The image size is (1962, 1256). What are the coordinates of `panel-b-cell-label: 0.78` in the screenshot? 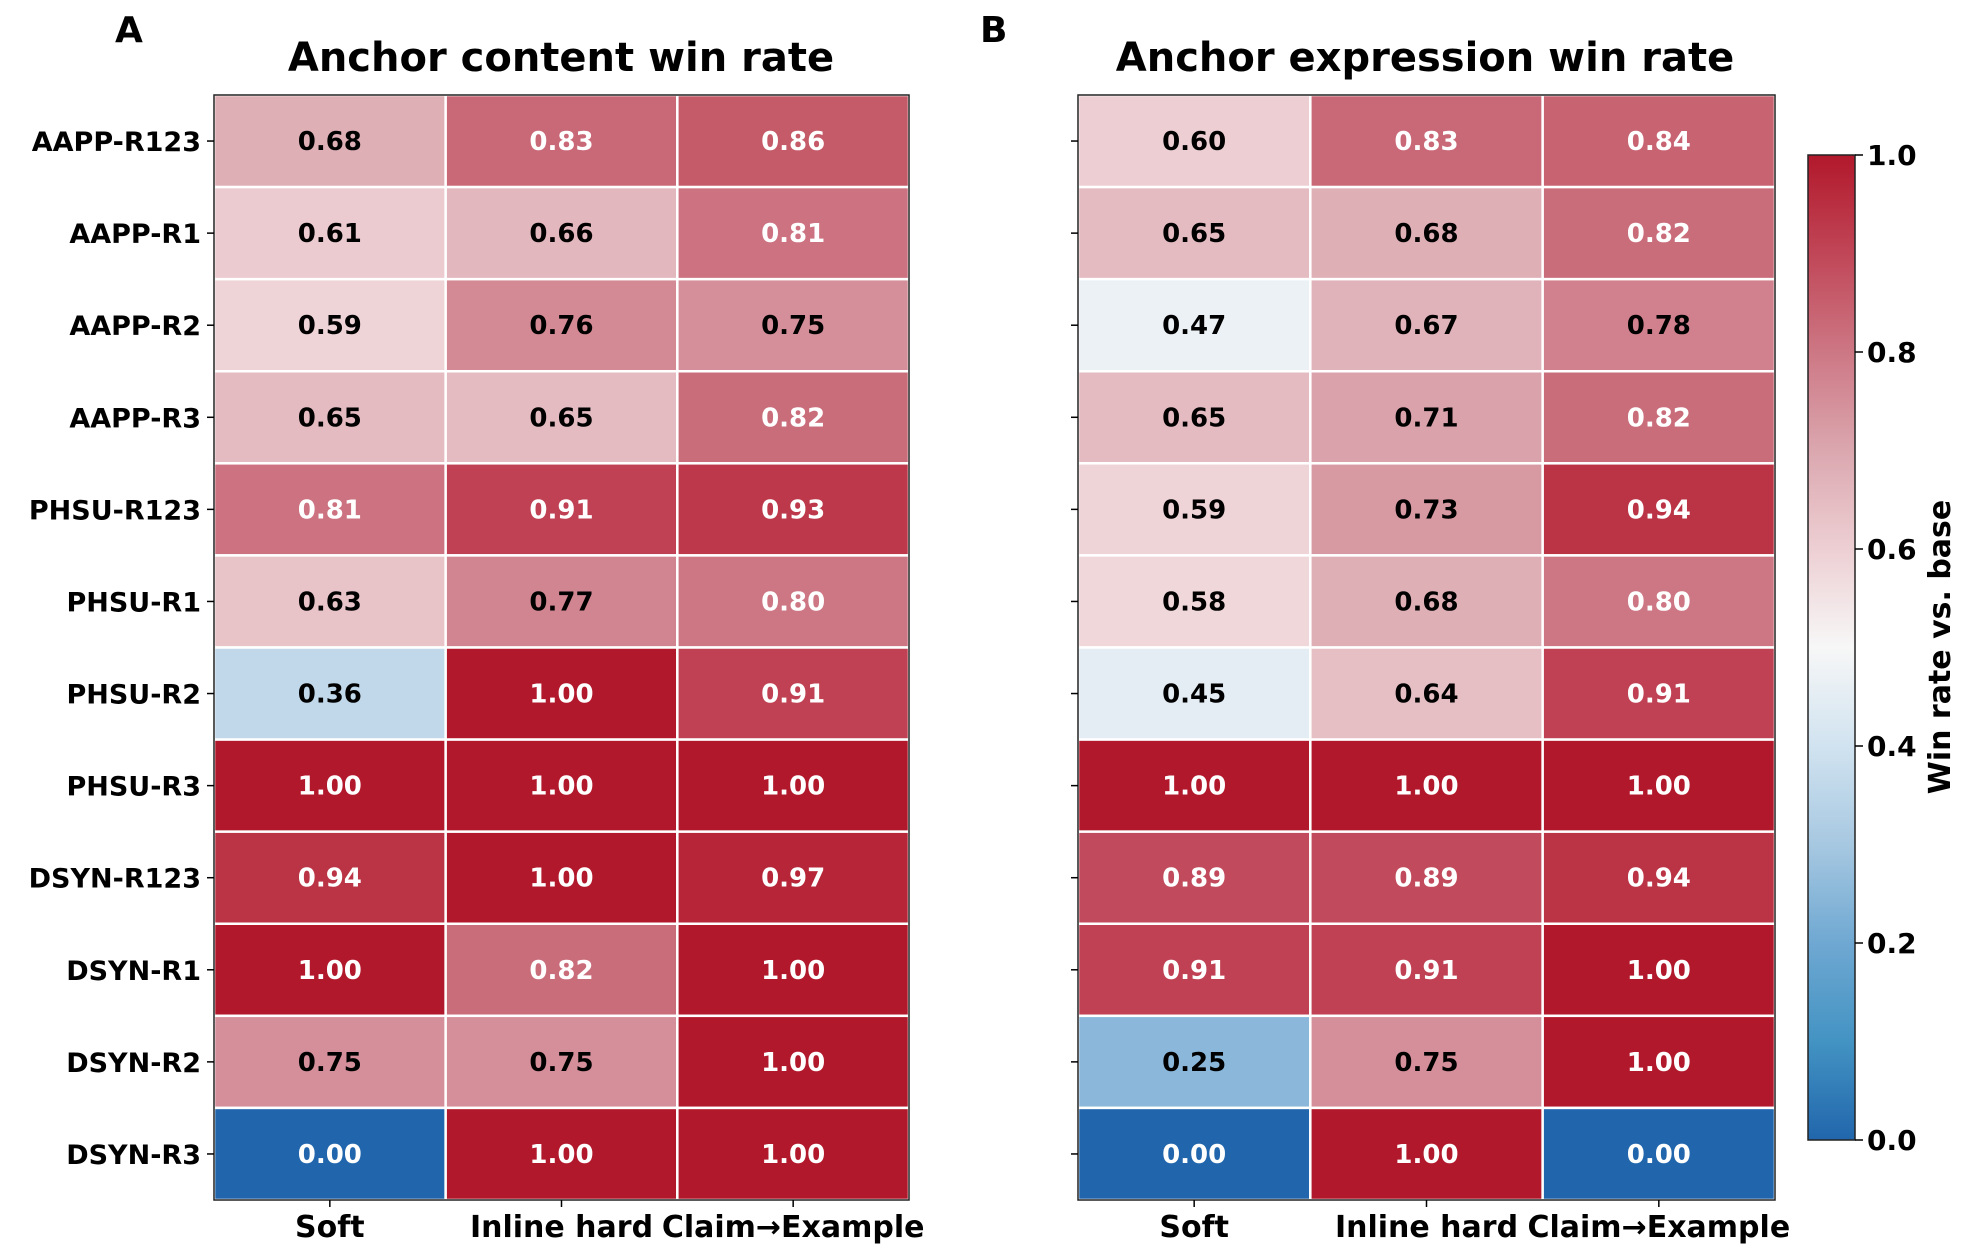 It's located at (1659, 326).